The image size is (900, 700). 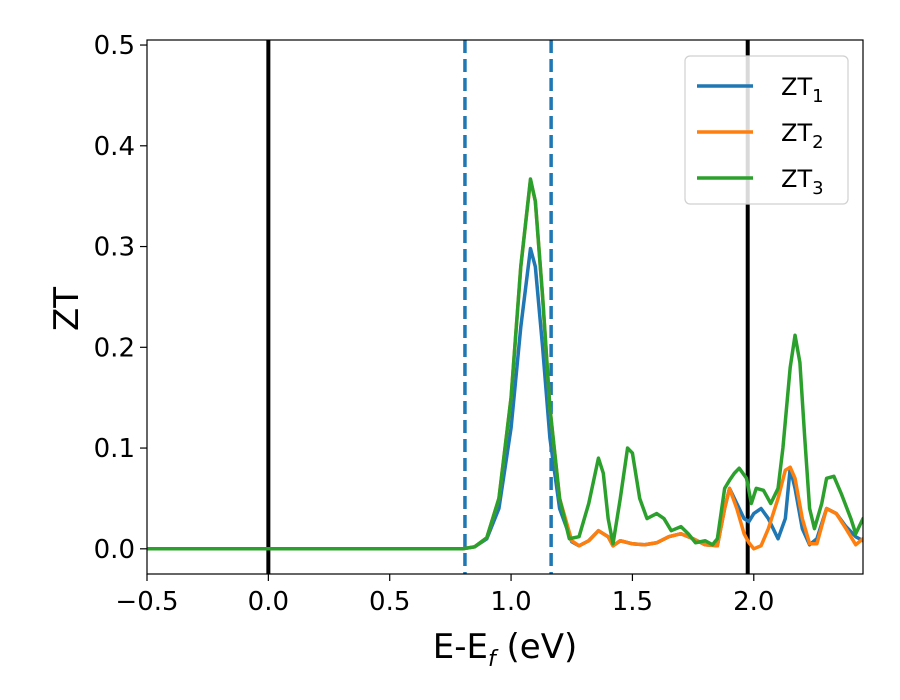 What do you see at coordinates (268, 602) in the screenshot?
I see `x-tick-label: 0.0` at bounding box center [268, 602].